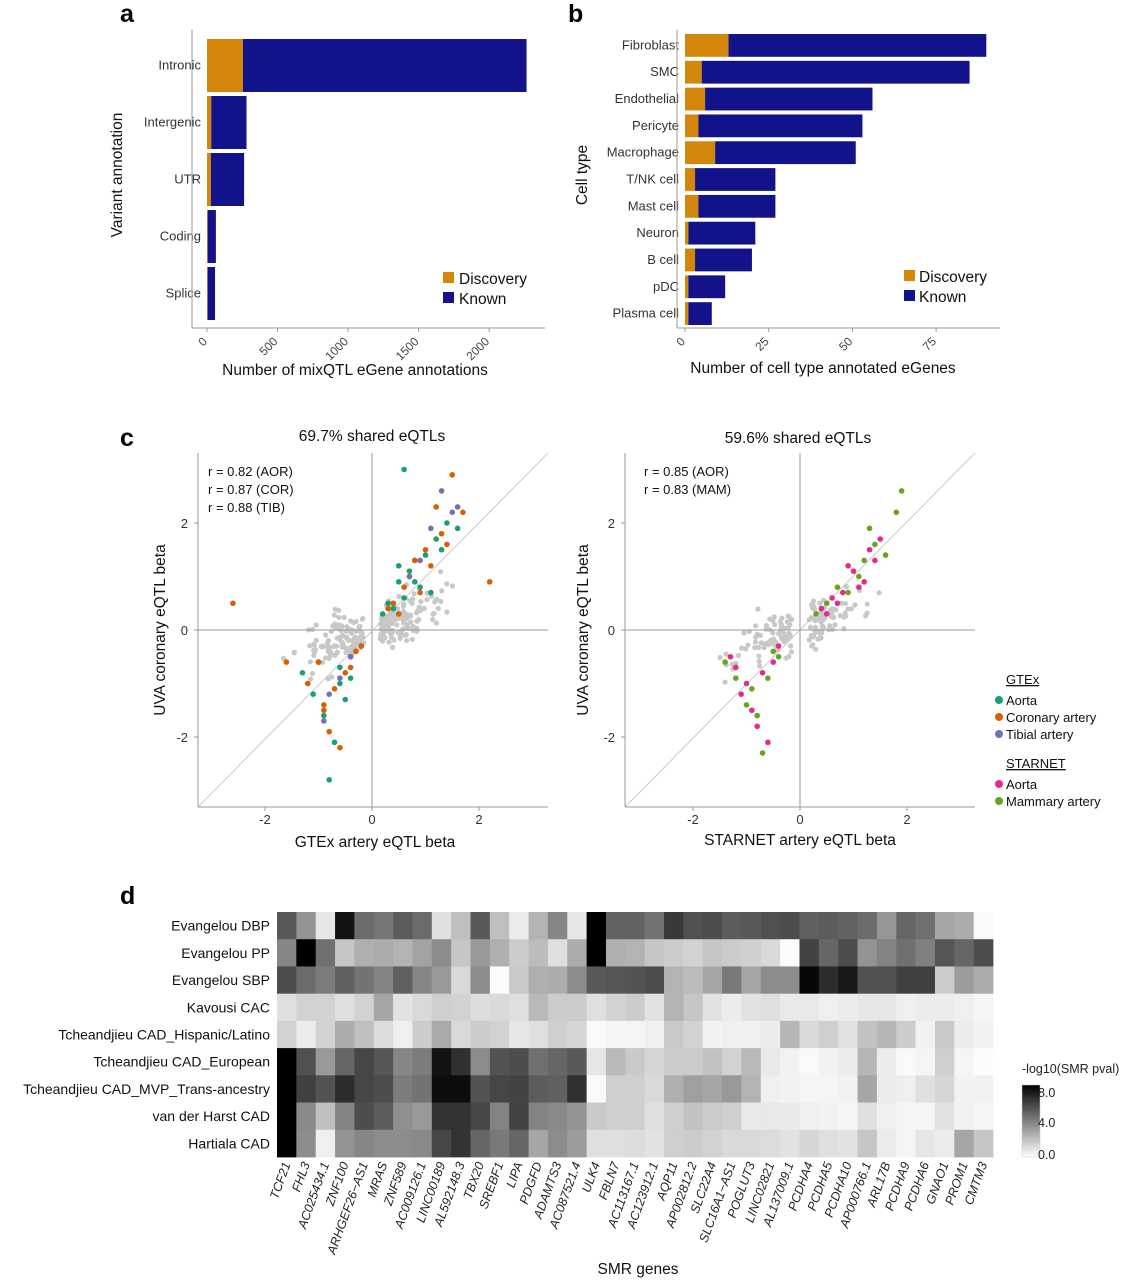 Image resolution: width=1131 pixels, height=1280 pixels. I want to click on x-tick-label: -2, so click(693, 819).